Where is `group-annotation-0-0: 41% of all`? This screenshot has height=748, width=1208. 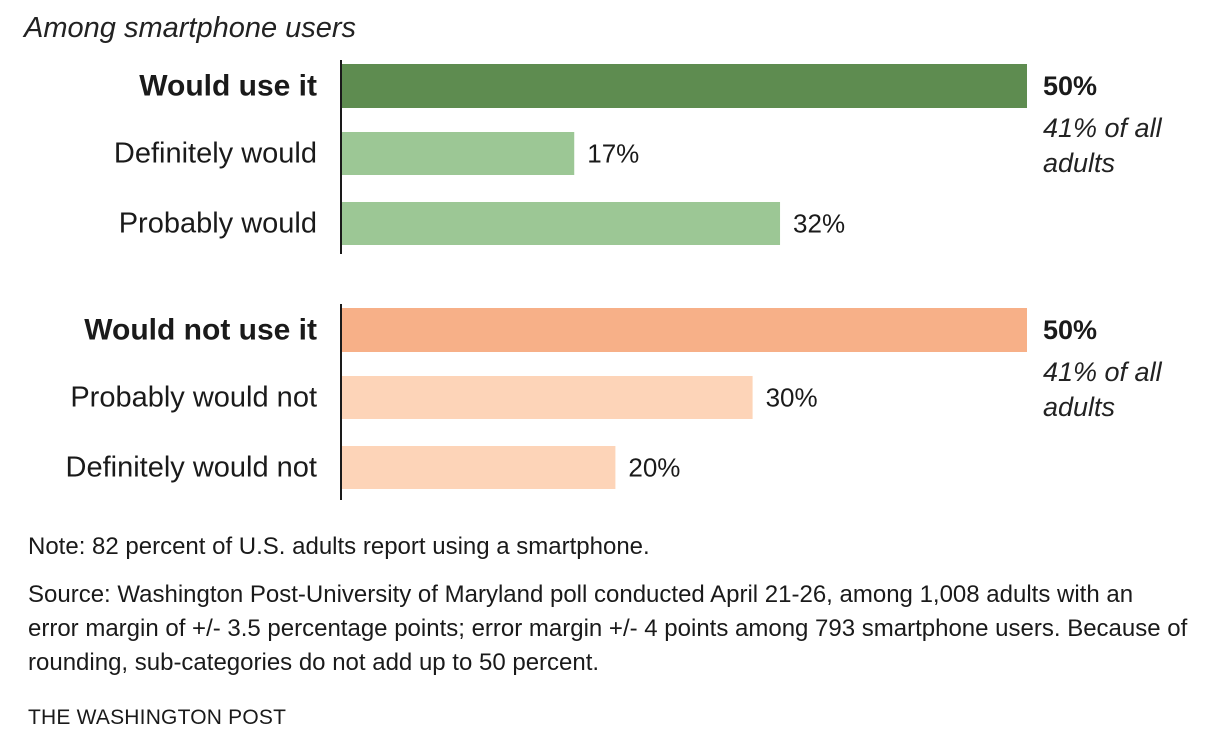
group-annotation-0-0: 41% of all is located at coordinates (1103, 128).